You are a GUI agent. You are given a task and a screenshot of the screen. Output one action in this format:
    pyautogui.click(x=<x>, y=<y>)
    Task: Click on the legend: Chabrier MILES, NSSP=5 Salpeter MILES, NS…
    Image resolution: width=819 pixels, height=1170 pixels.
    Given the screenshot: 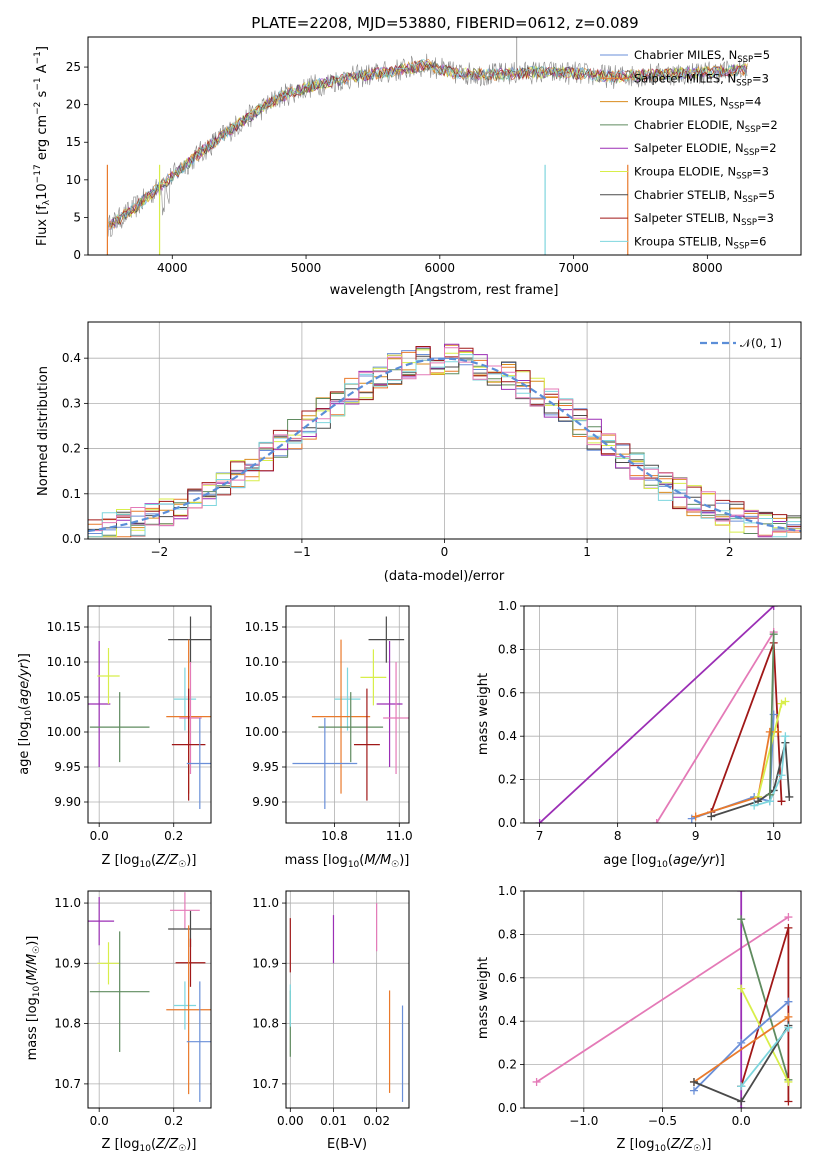 What is the action you would take?
    pyautogui.click(x=689, y=149)
    